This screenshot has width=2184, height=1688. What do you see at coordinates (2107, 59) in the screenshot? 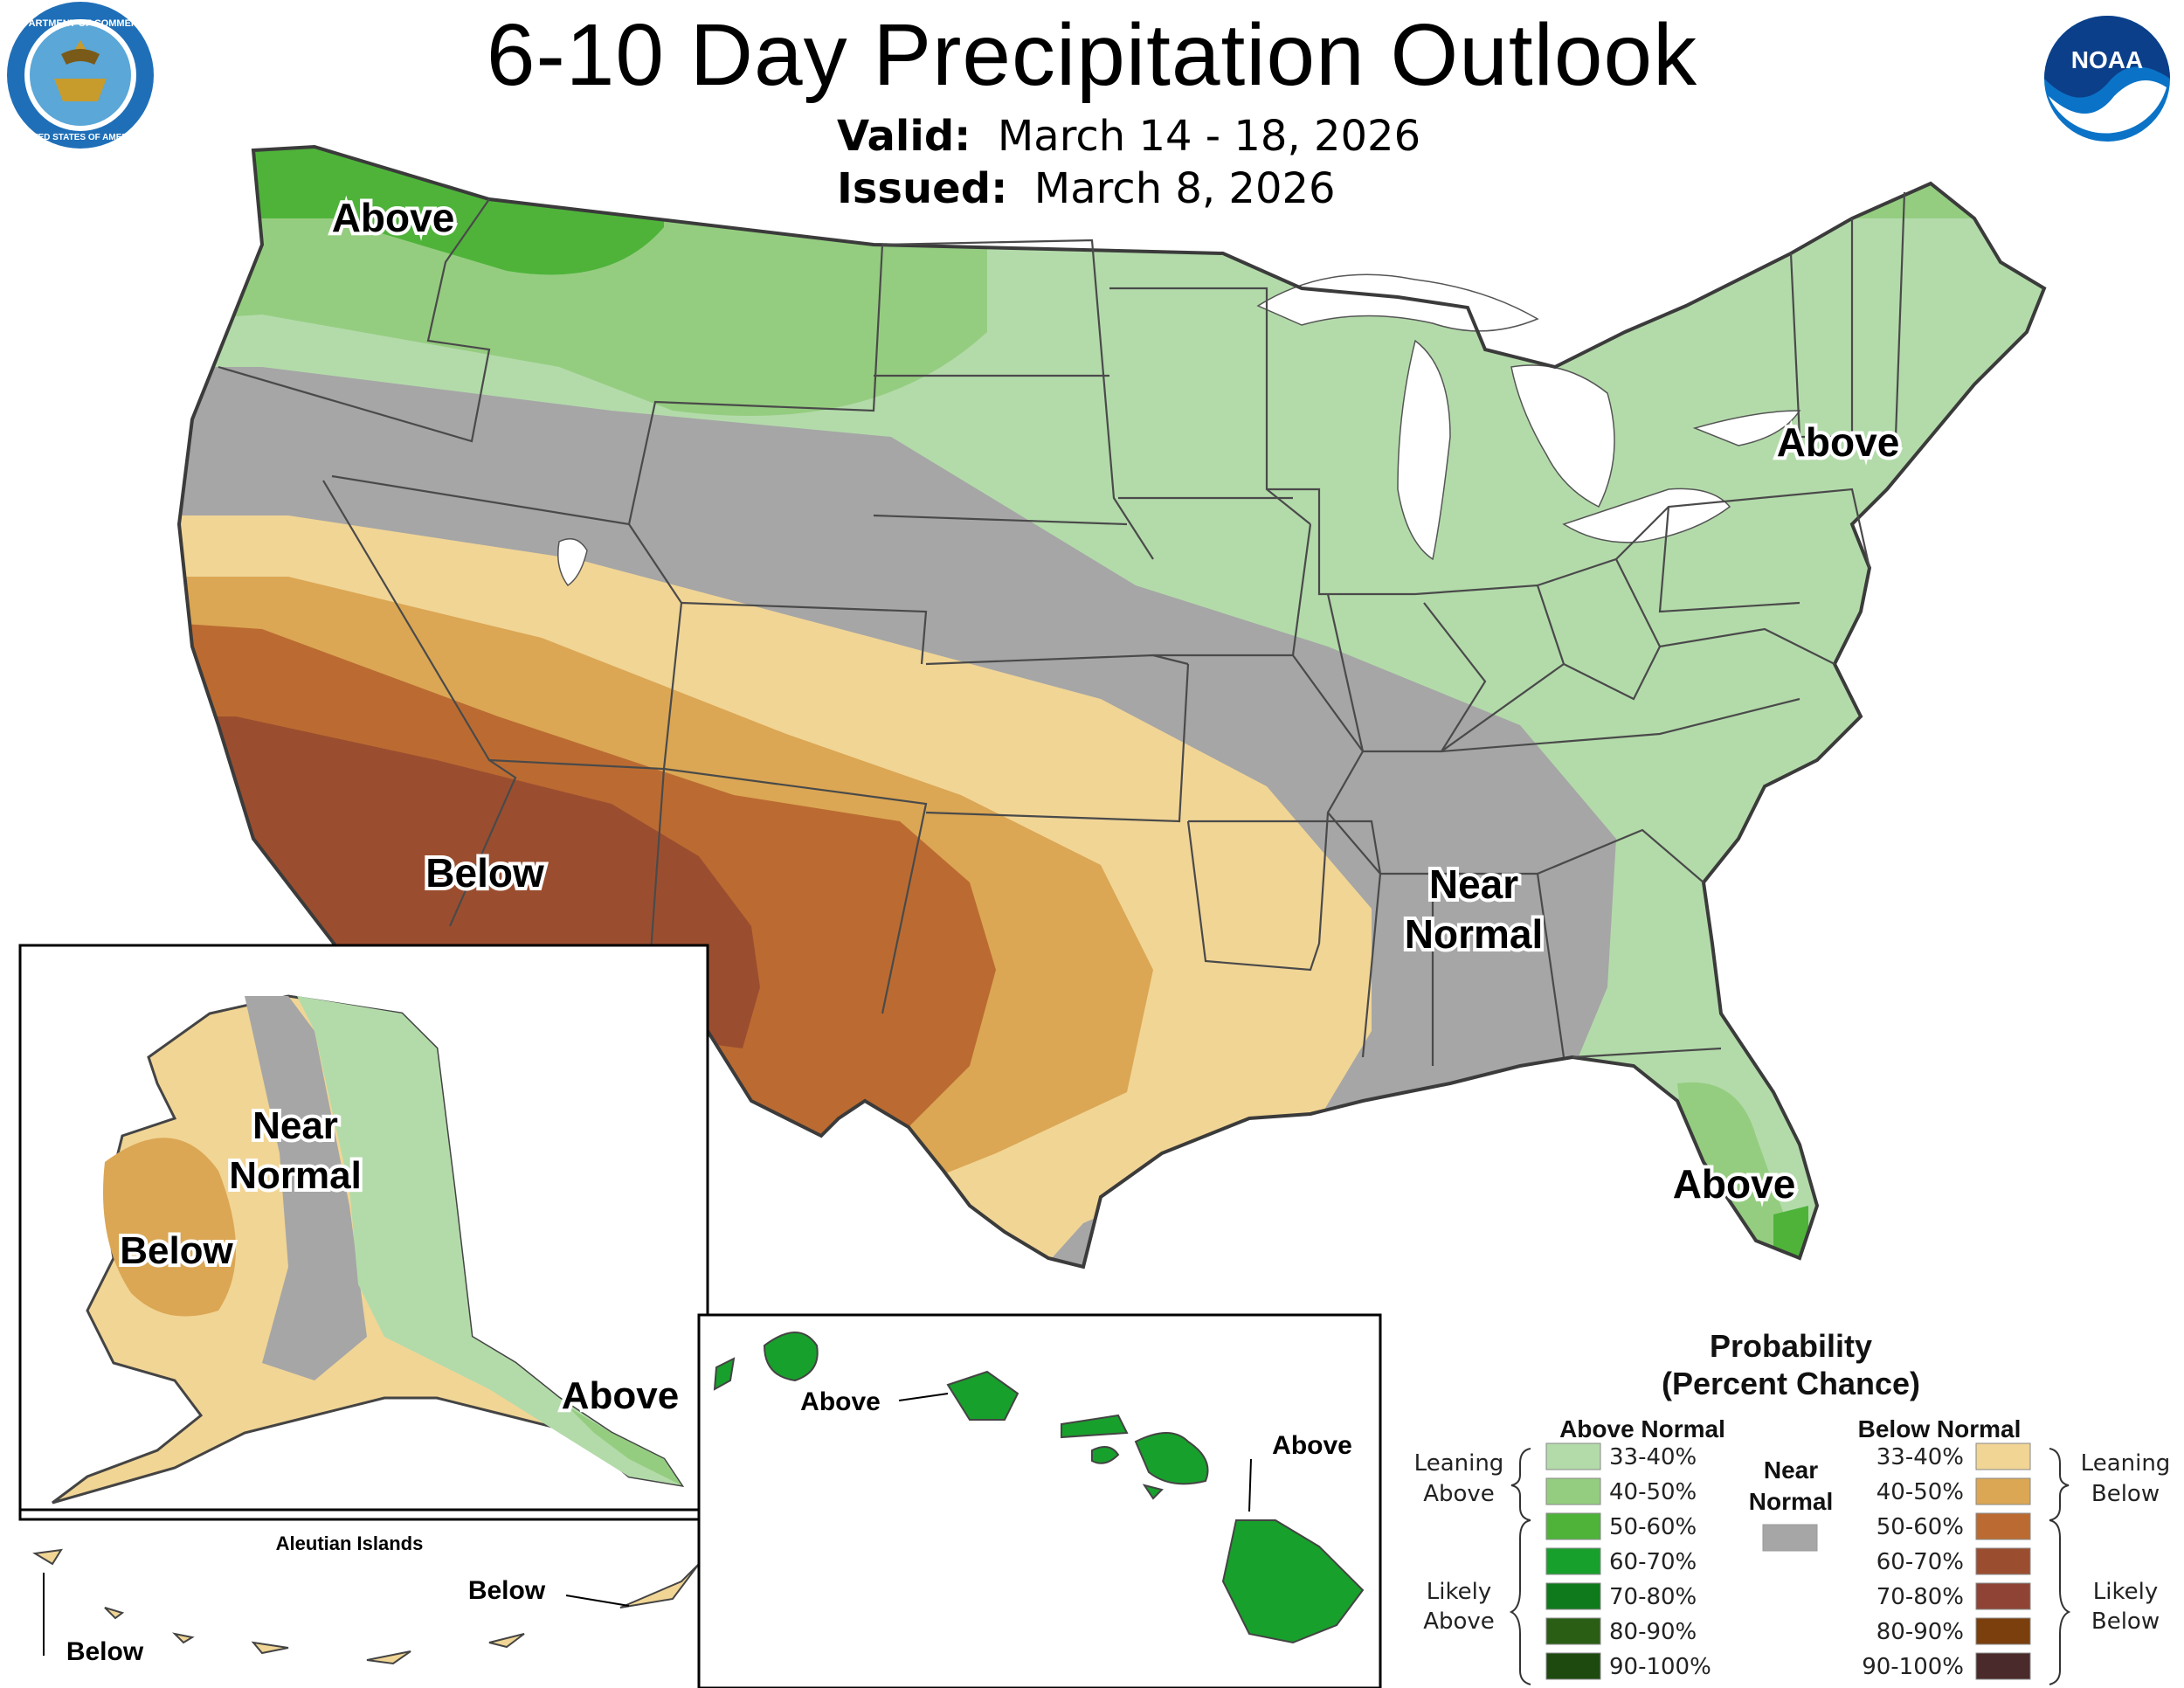
I see `svg-text: NOAA` at bounding box center [2107, 59].